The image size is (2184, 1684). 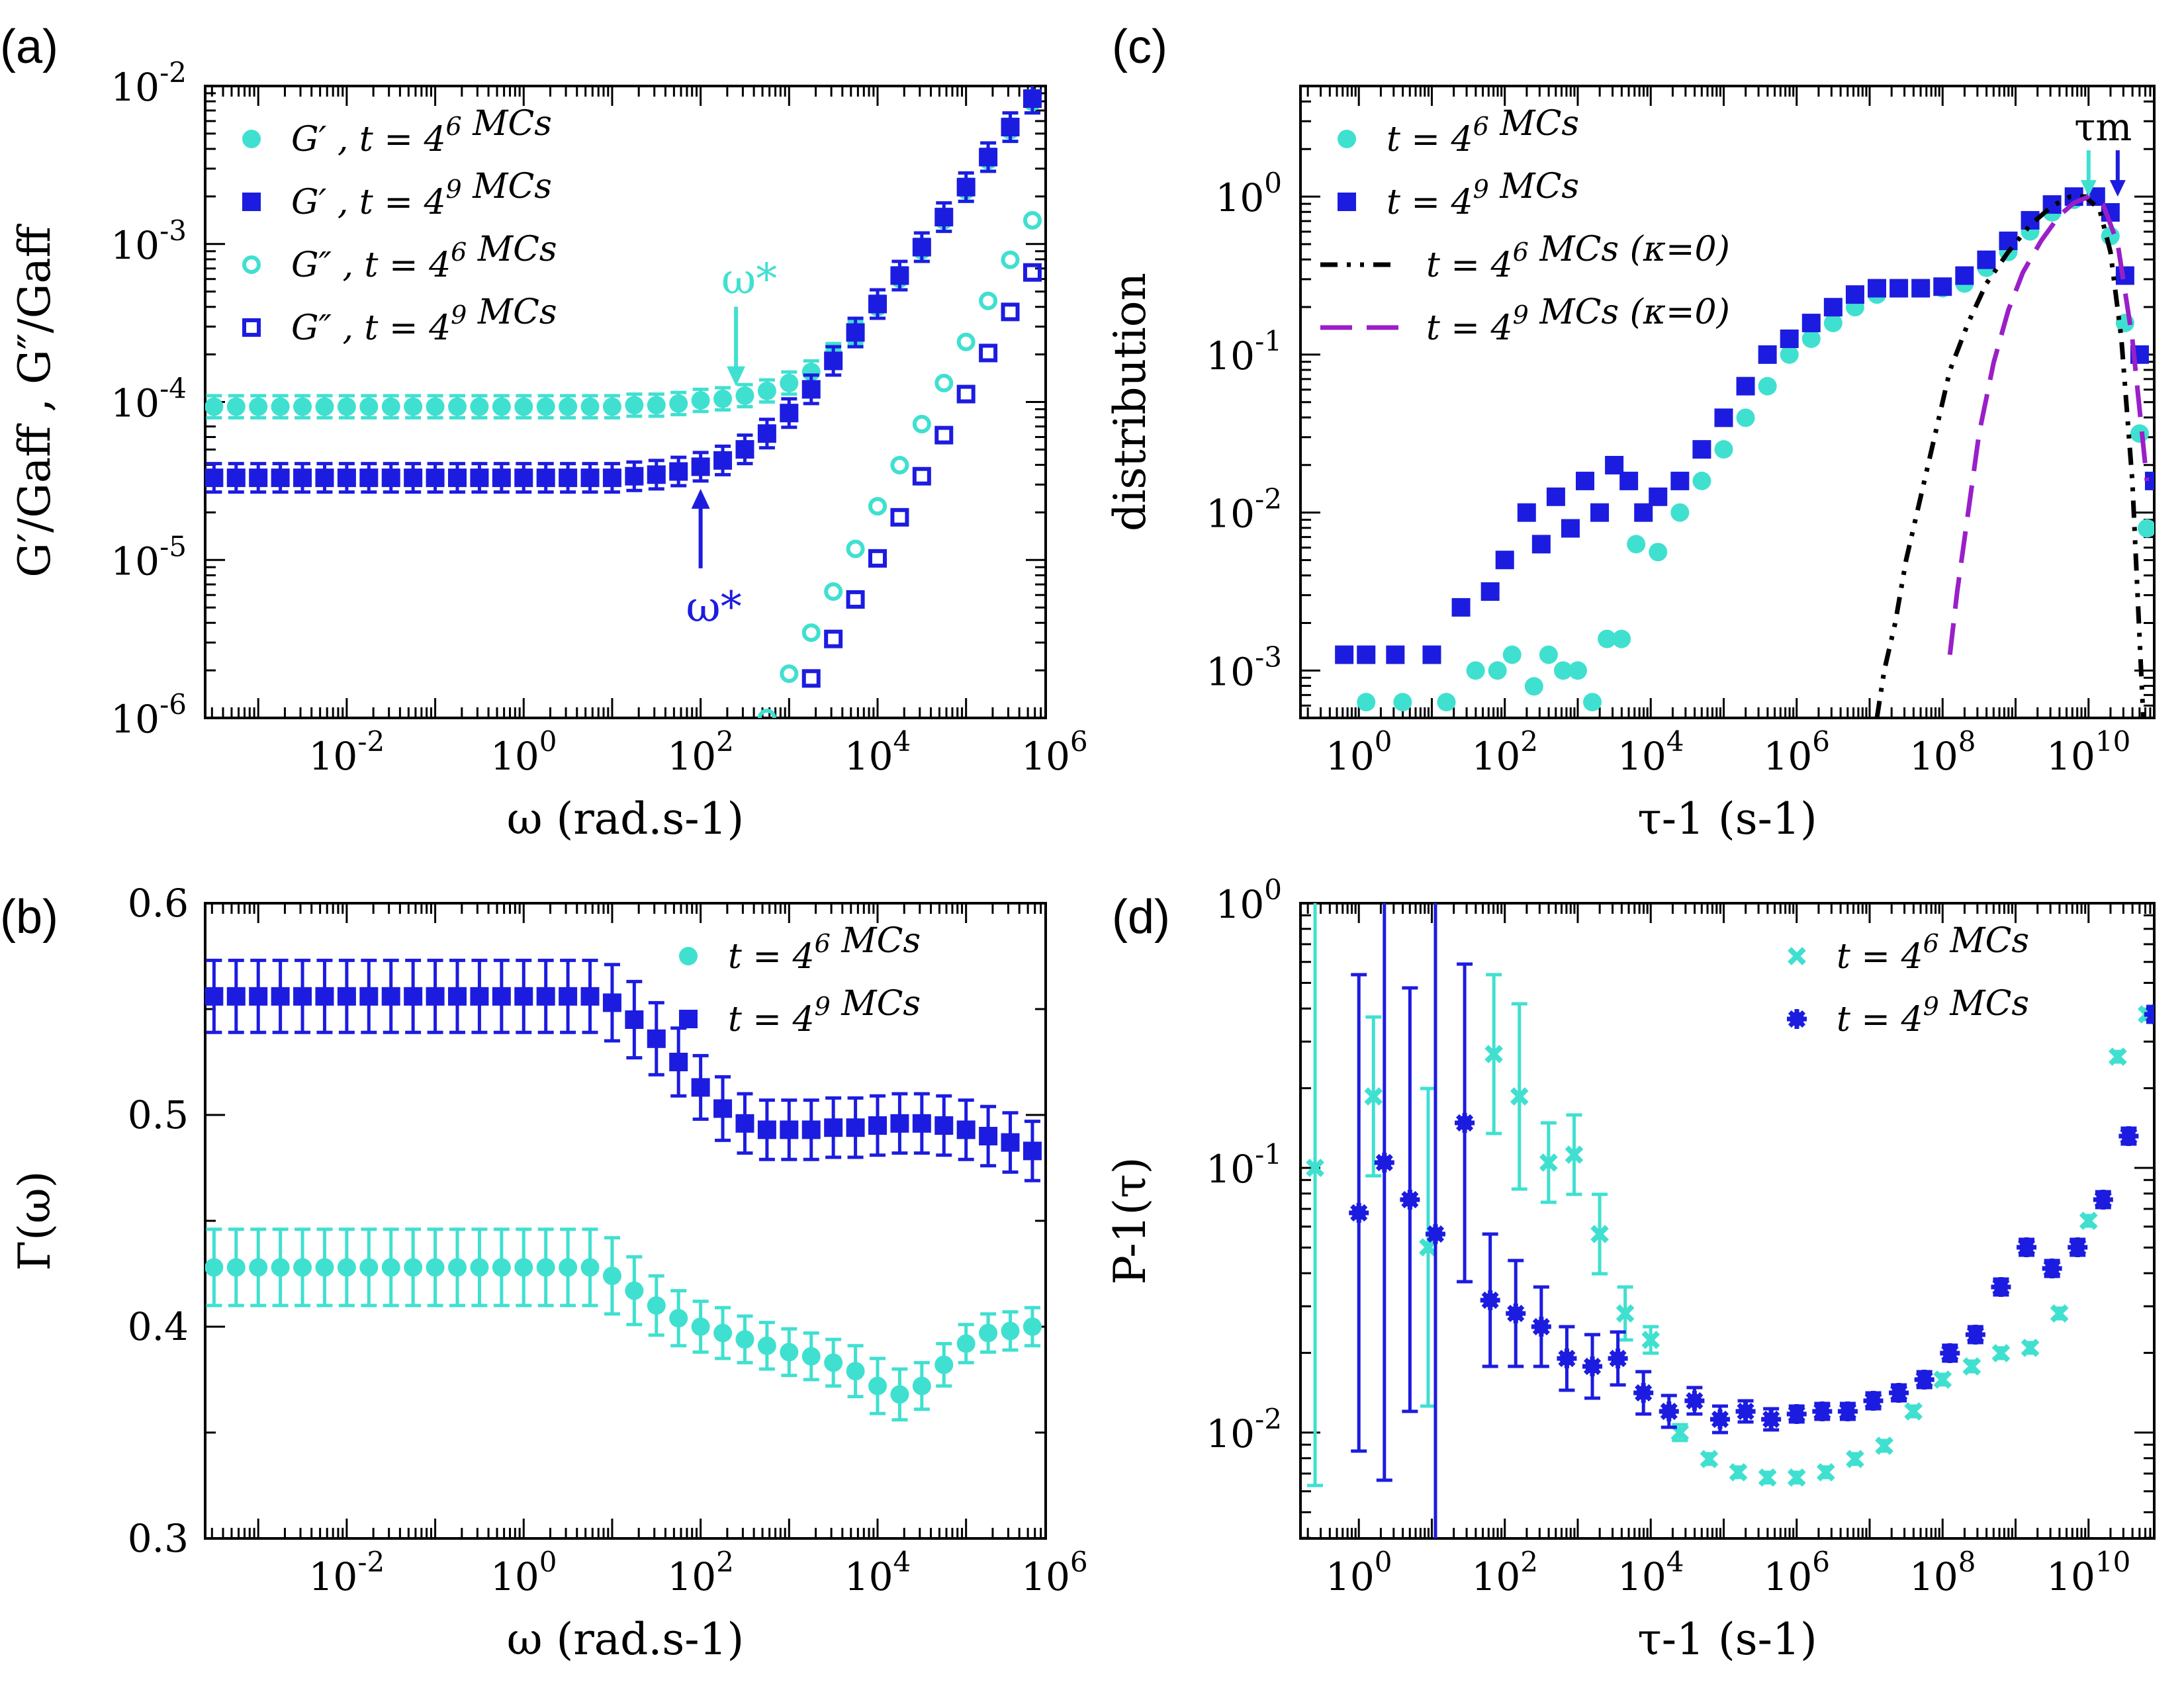 What do you see at coordinates (800, 980) in the screenshot?
I see `legend: t = 46 MCs t = 49 MCs` at bounding box center [800, 980].